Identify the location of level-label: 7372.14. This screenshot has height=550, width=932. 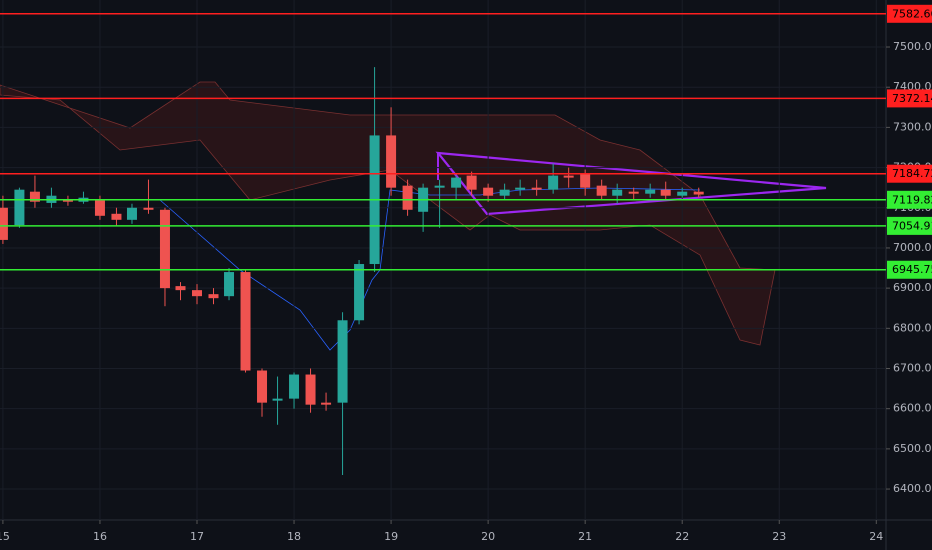
(912, 98).